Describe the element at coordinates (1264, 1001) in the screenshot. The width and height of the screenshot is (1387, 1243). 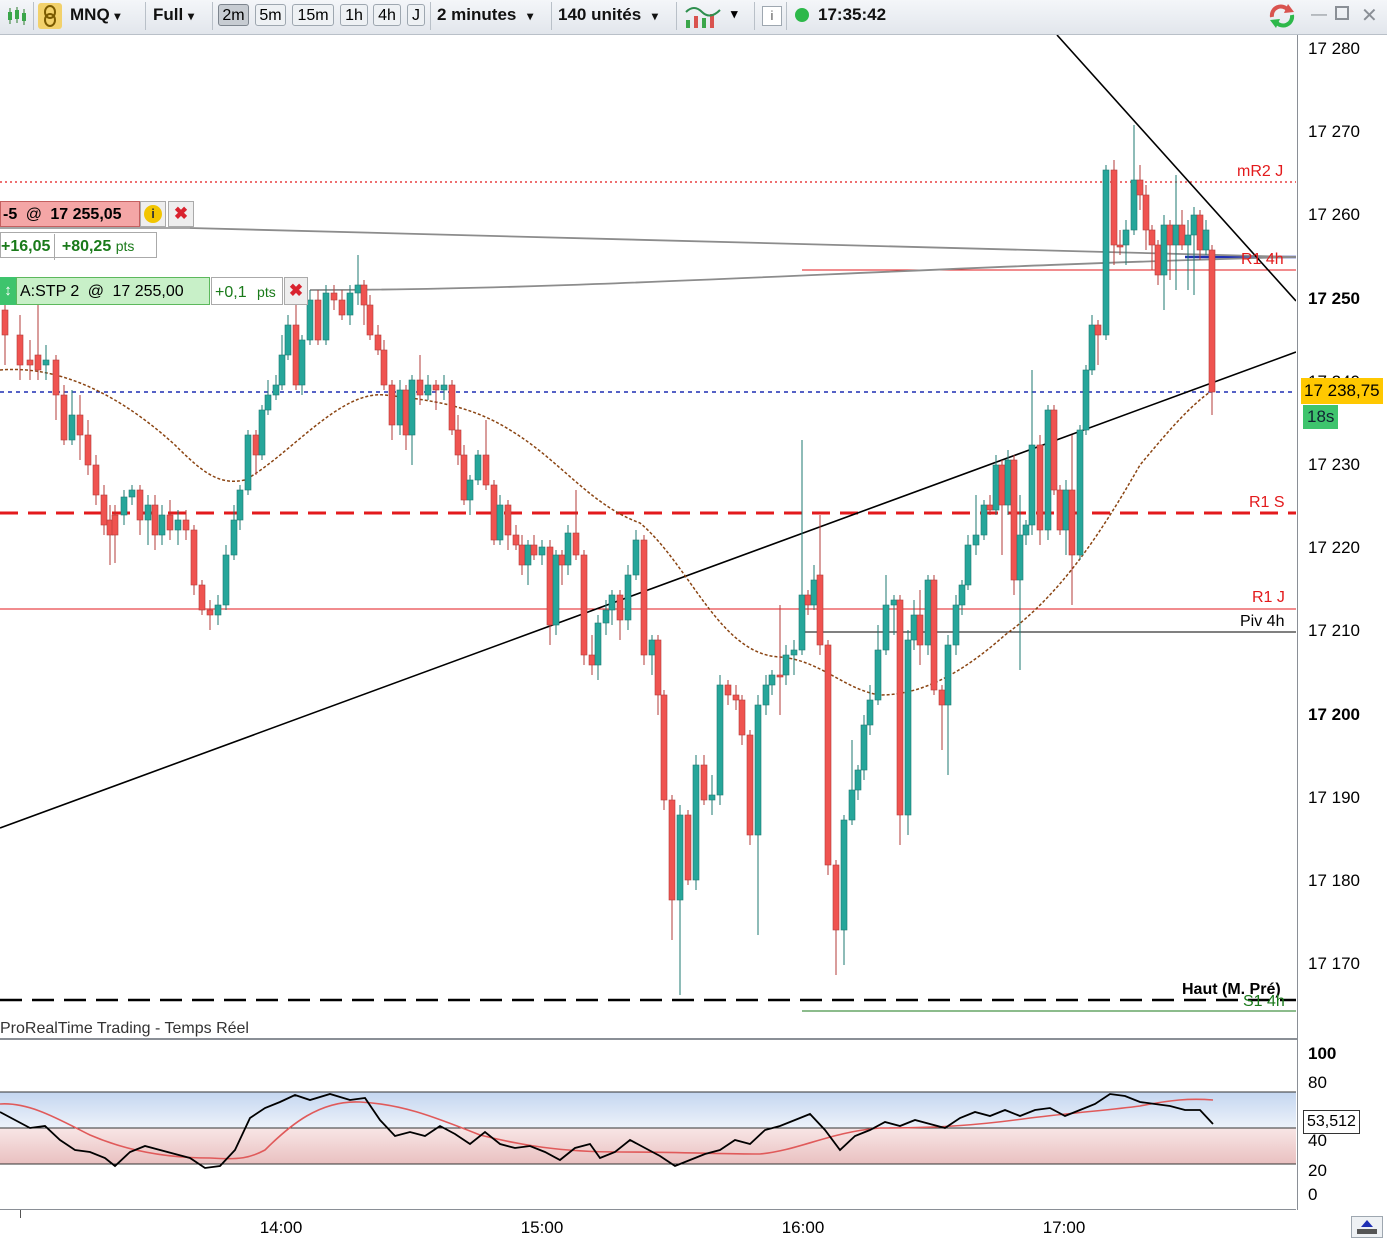
I see `level-label-s1-4h: S1 4h` at that location.